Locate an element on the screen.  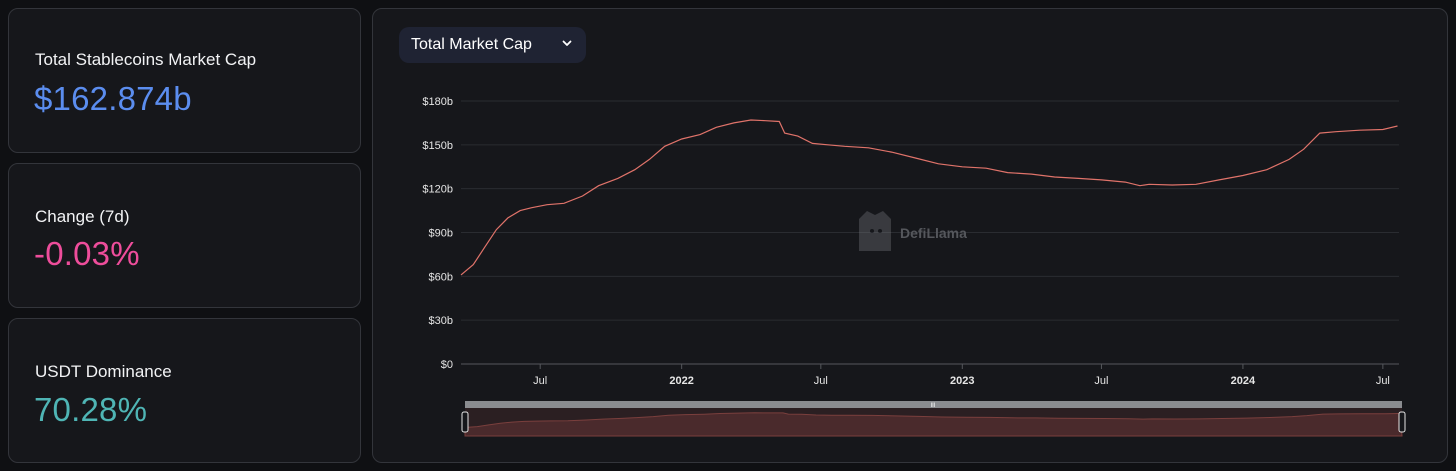
y-tick-label: $180b is located at coordinates (437, 102).